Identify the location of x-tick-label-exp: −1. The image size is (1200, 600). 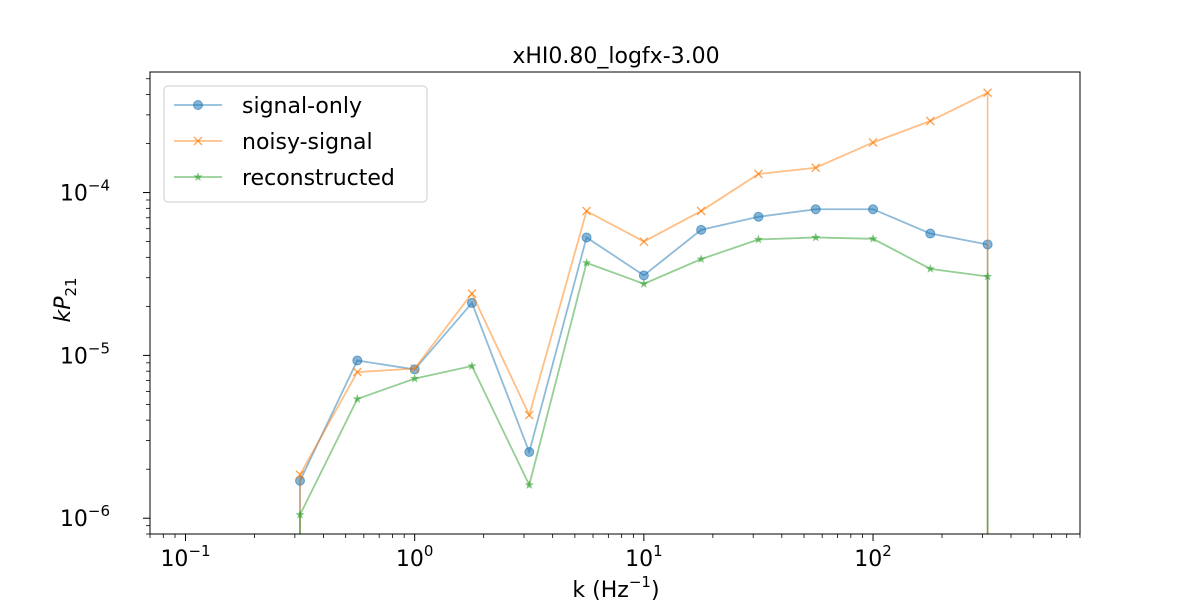
(199, 551).